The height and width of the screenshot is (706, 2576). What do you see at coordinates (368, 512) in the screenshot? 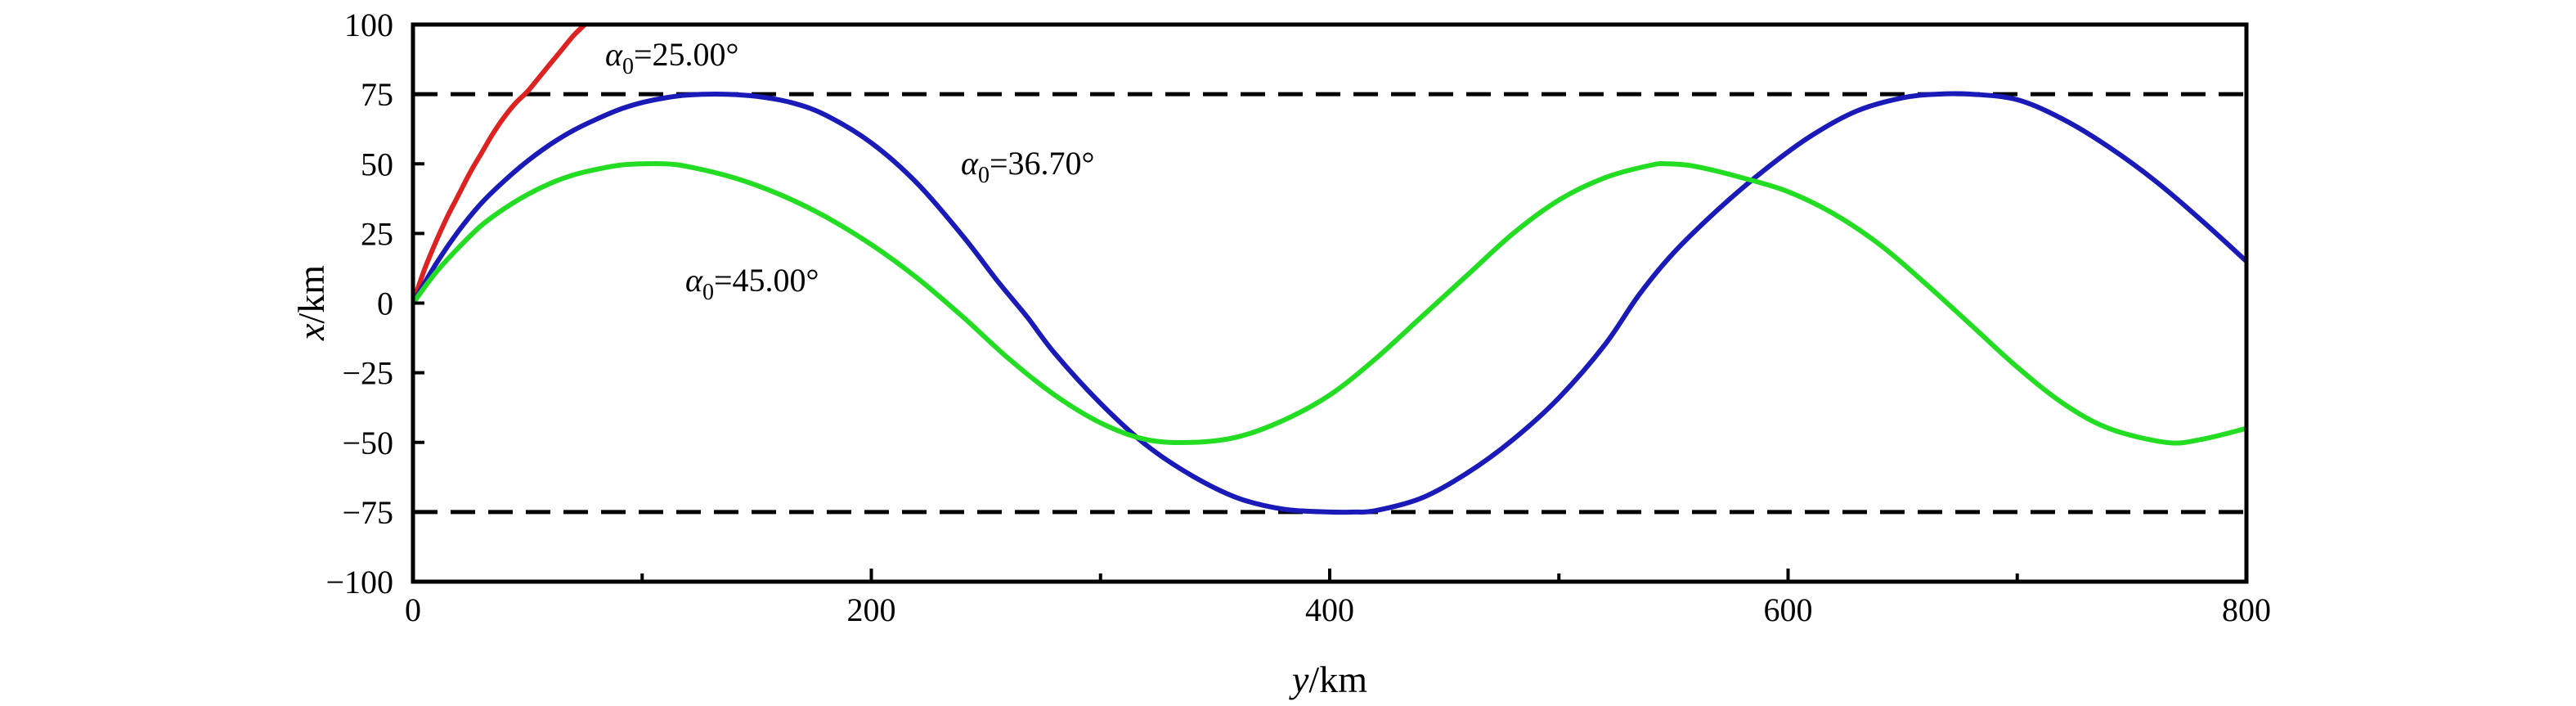
I see `y-tick-label: −75` at bounding box center [368, 512].